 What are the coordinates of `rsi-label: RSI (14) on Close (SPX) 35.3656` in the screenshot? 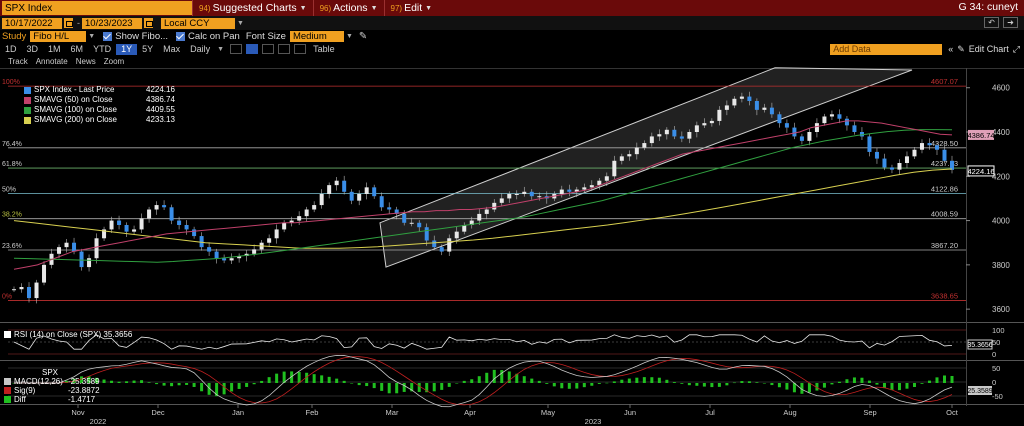 It's located at (68, 334).